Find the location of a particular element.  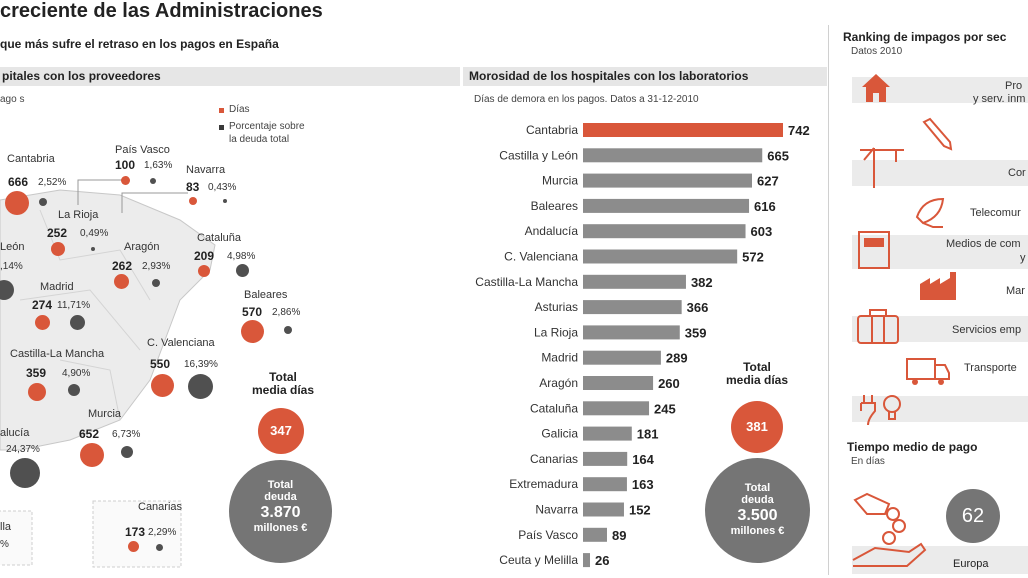

legend-pct-label-1: Porcentaje sobre is located at coordinates (267, 126).